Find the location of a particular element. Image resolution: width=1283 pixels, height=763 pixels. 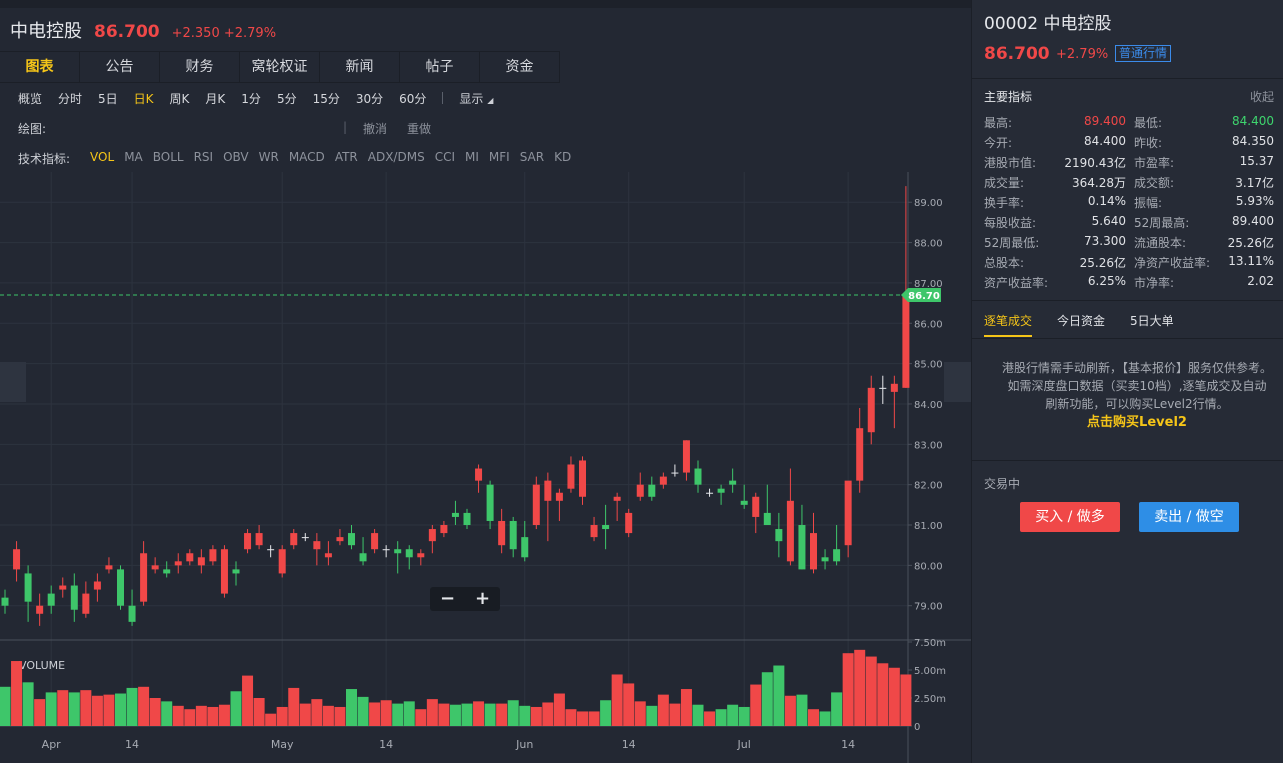

metric-value: 3.17亿 is located at coordinates (1254, 183).